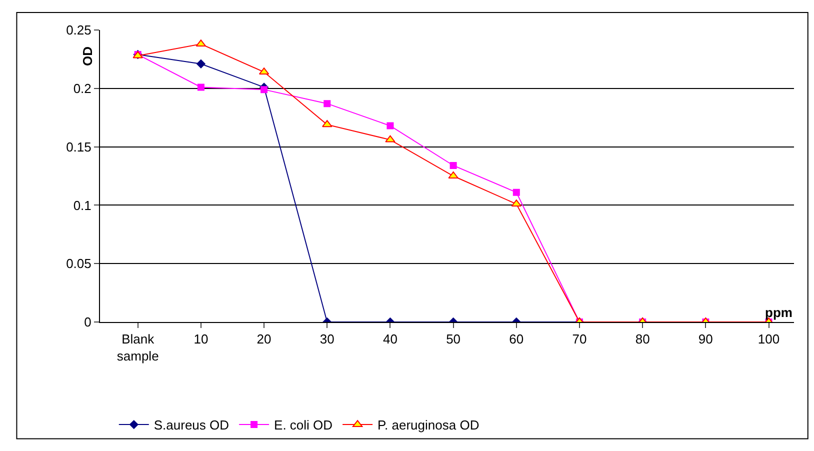 Image resolution: width=814 pixels, height=451 pixels. I want to click on x-tick-label: 50, so click(453, 339).